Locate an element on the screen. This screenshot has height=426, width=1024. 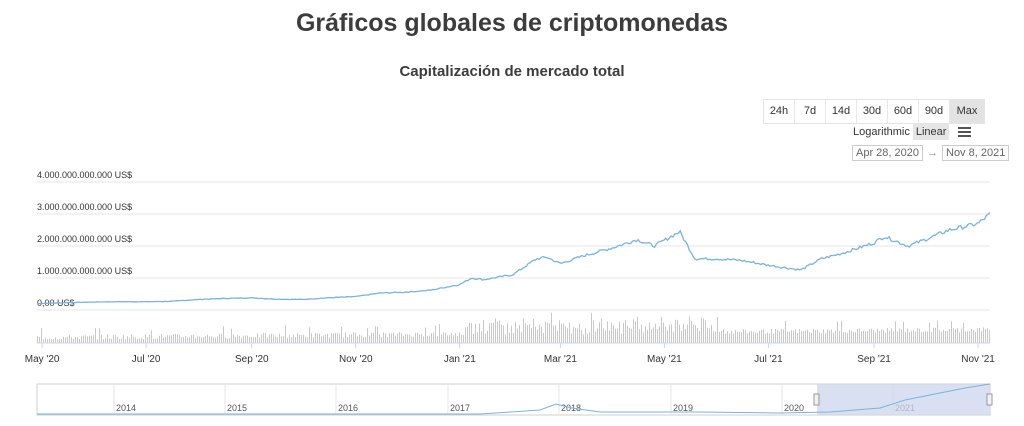
hamburger-menu-icon is located at coordinates (965, 132).